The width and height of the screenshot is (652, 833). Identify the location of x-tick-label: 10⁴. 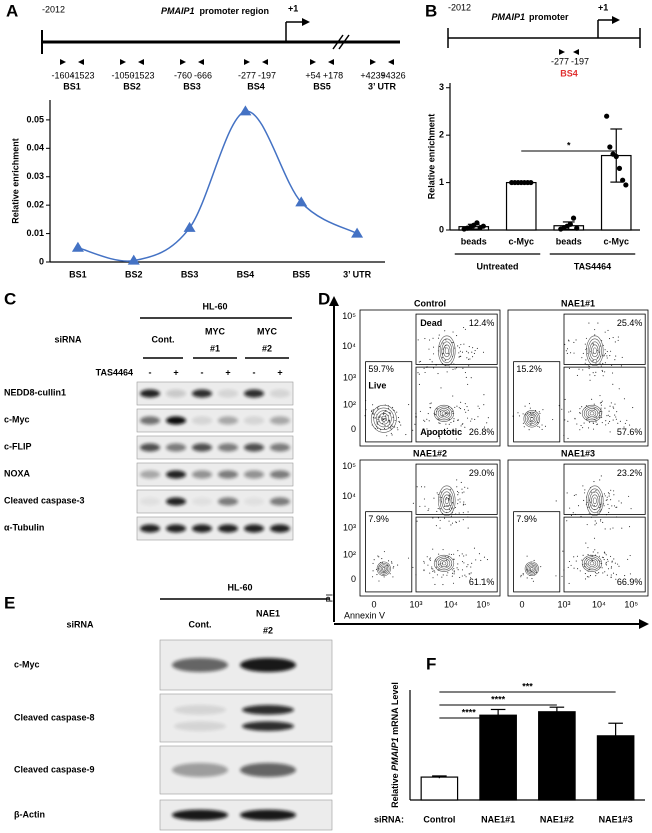
(599, 604).